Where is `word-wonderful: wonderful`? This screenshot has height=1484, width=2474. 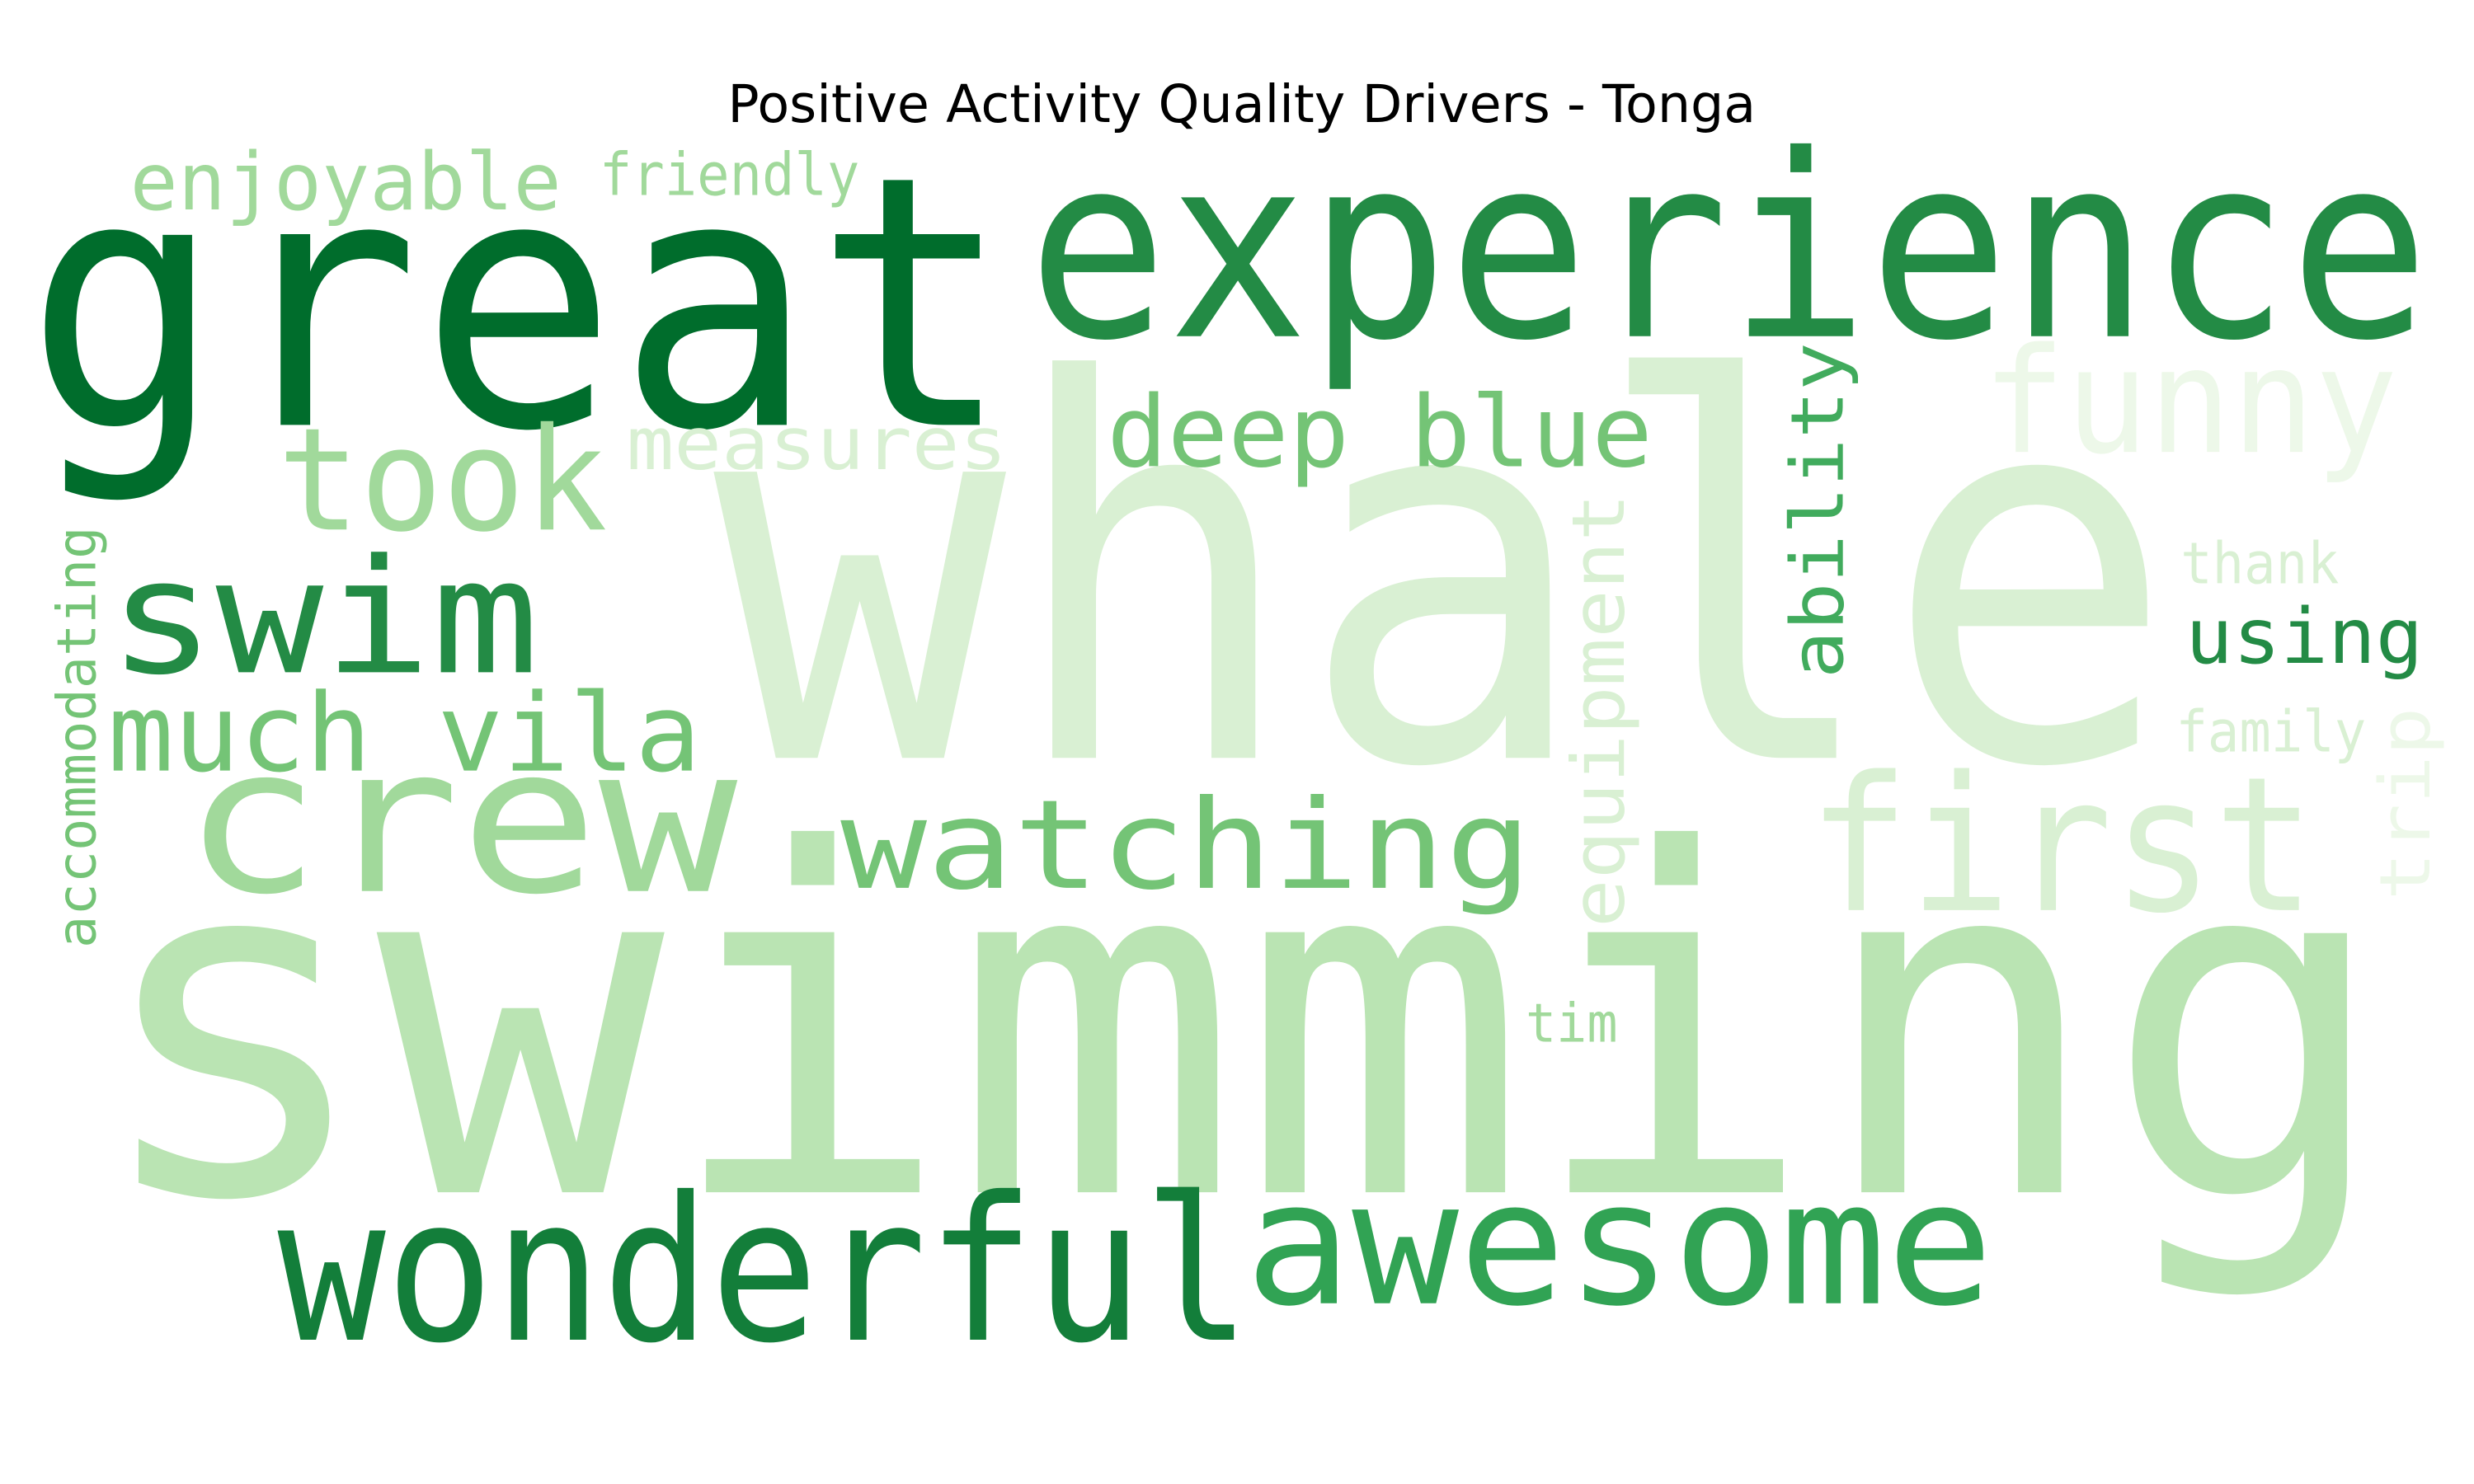 word-wonderful: wonderful is located at coordinates (765, 1271).